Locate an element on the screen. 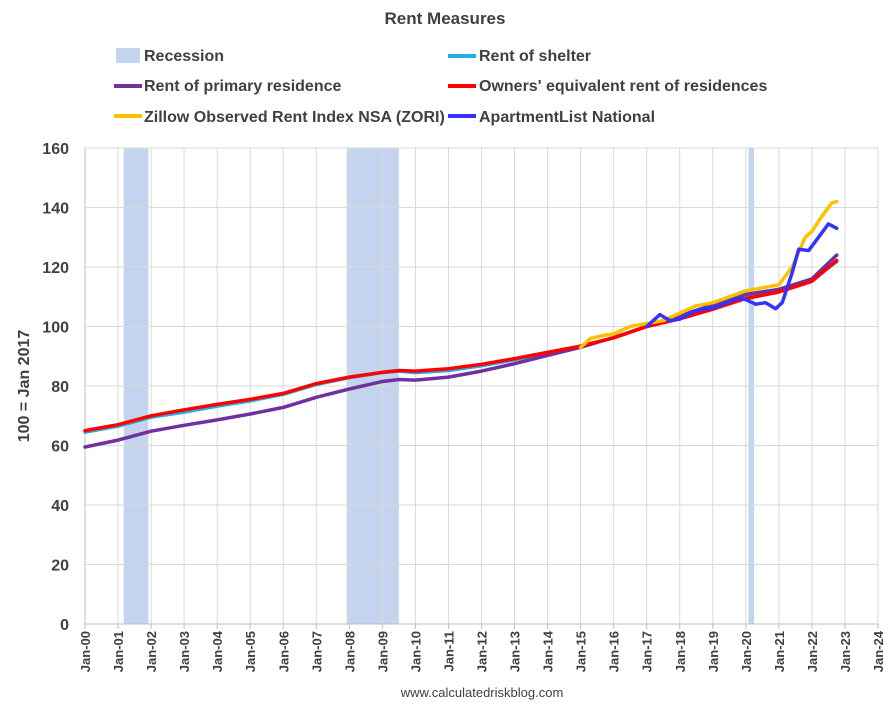 This screenshot has width=889, height=708. x-tick-label: Jan-19 is located at coordinates (713, 651).